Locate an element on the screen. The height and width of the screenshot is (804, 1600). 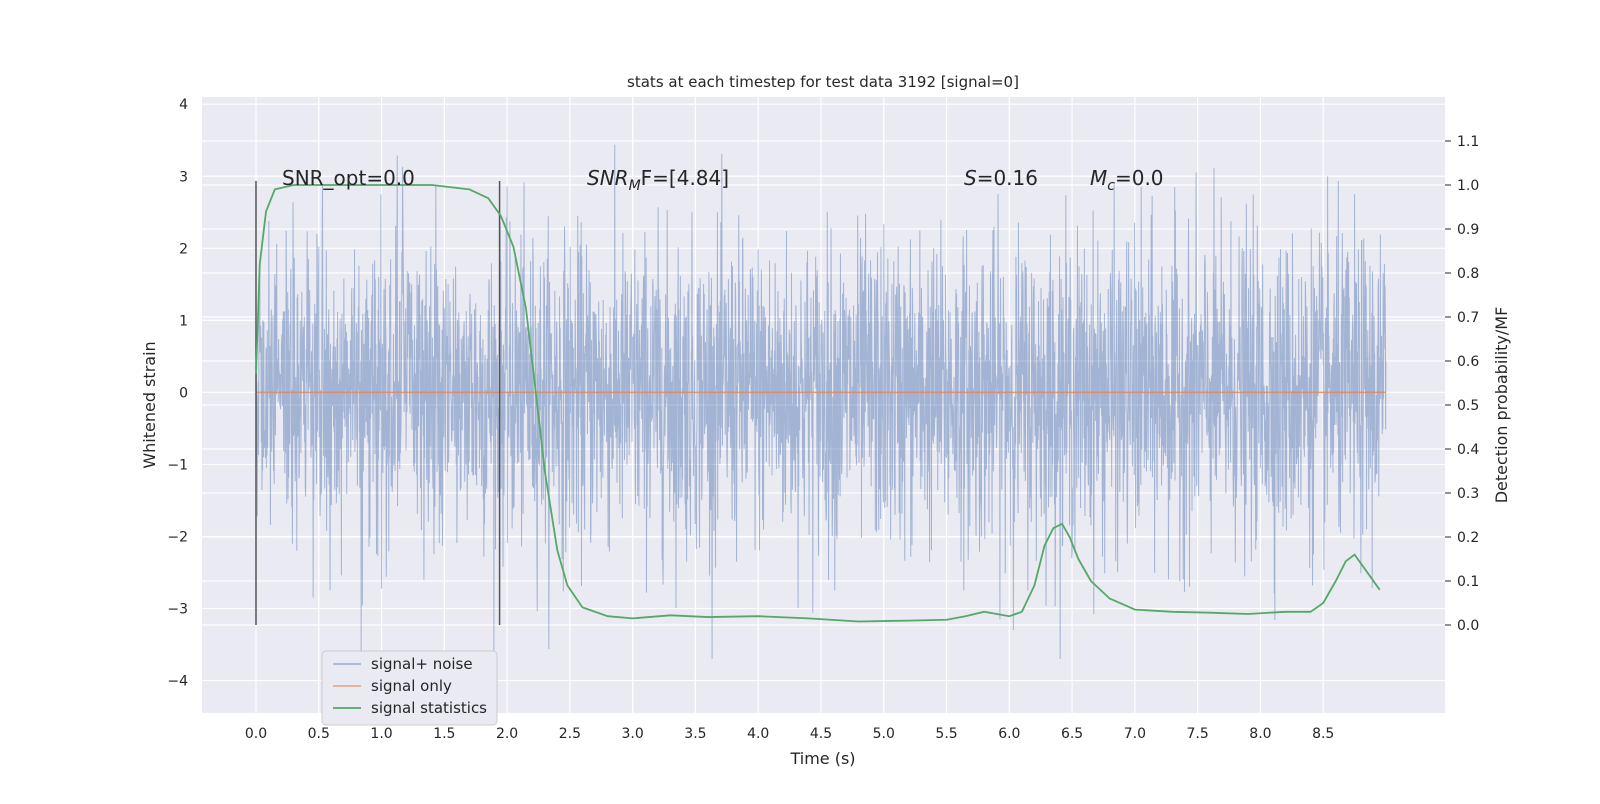
x-tick-label: 6.5 is located at coordinates (1072, 734).